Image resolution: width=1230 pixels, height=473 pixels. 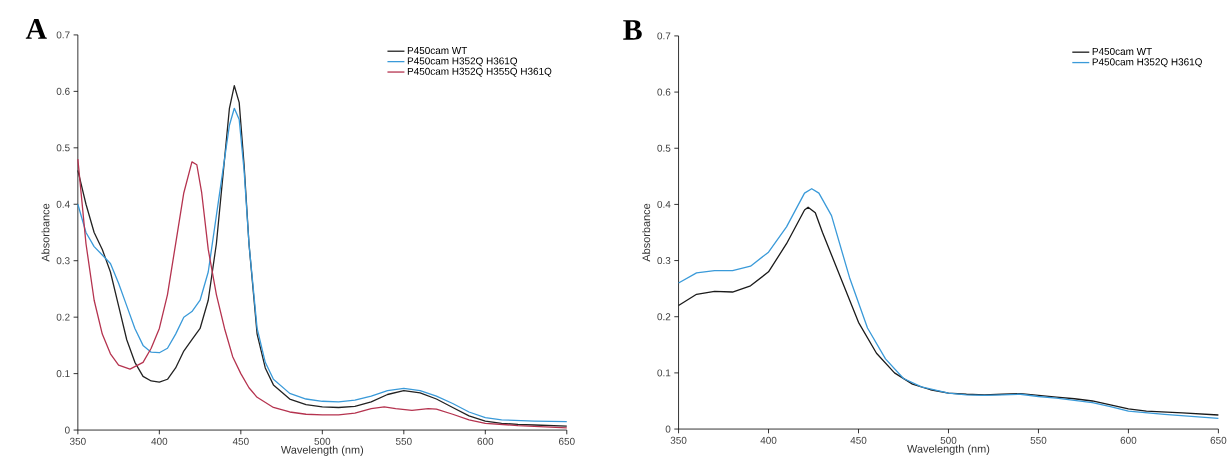 What do you see at coordinates (36, 29) in the screenshot?
I see `chart-title: A` at bounding box center [36, 29].